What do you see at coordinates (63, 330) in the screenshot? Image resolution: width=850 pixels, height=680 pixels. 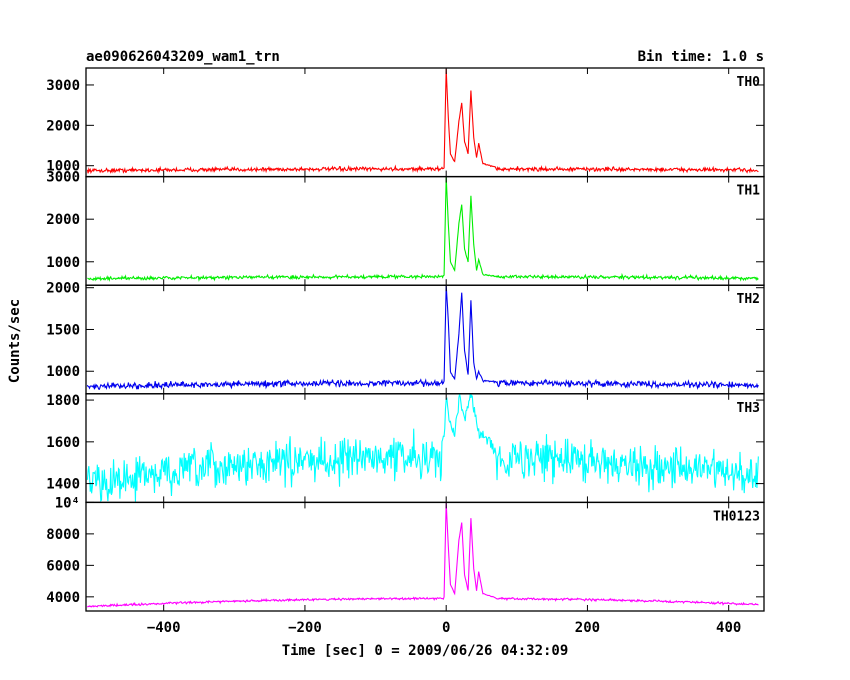 I see `y-tick-label-th2: 1500` at bounding box center [63, 330].